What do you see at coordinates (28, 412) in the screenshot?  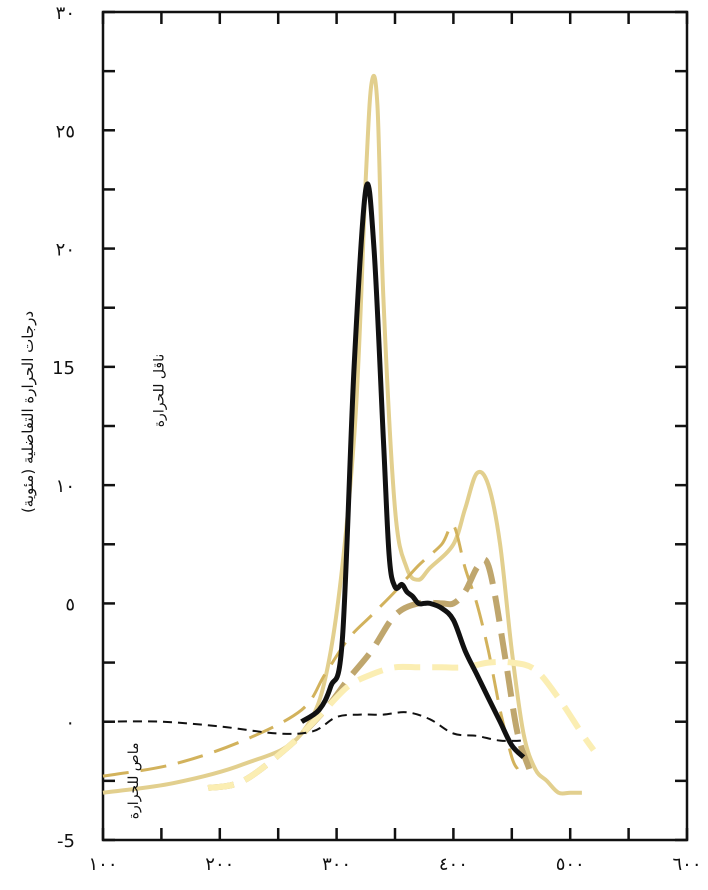 I see `y-axis-label: درجات الحرارة التفاضلية (مئوية)` at bounding box center [28, 412].